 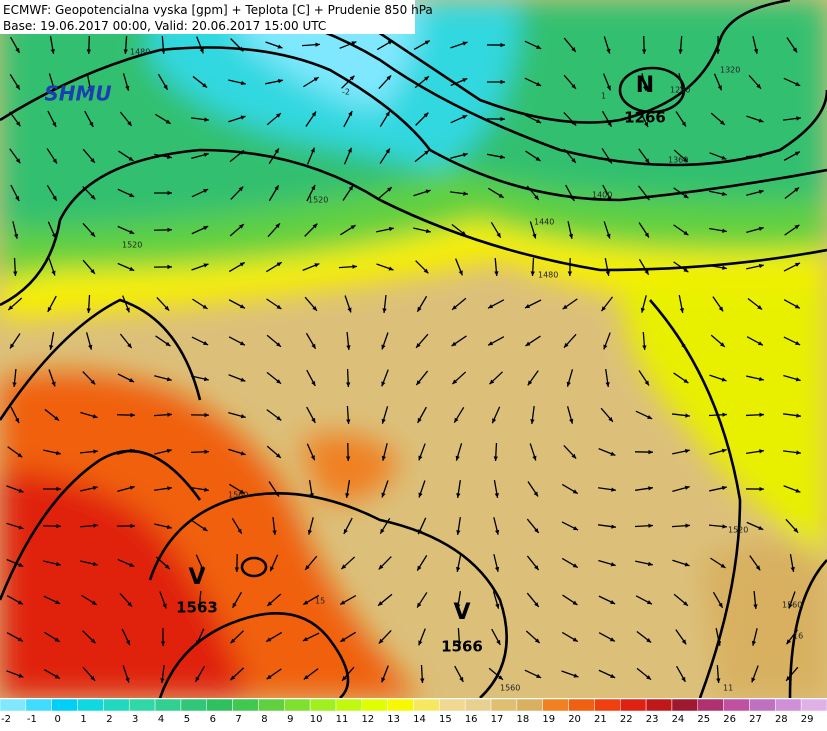 What do you see at coordinates (342, 719) in the screenshot?
I see `colorbar-label: 11` at bounding box center [342, 719].